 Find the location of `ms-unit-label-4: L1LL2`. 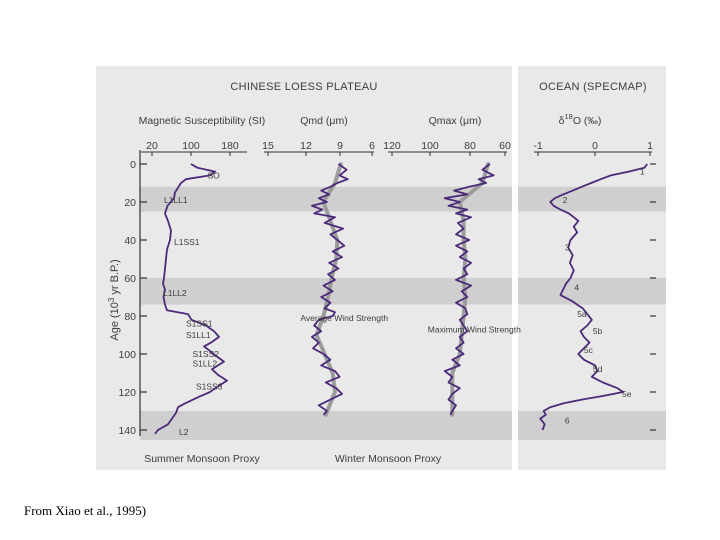

ms-unit-label-4: L1LL2 is located at coordinates (175, 293).